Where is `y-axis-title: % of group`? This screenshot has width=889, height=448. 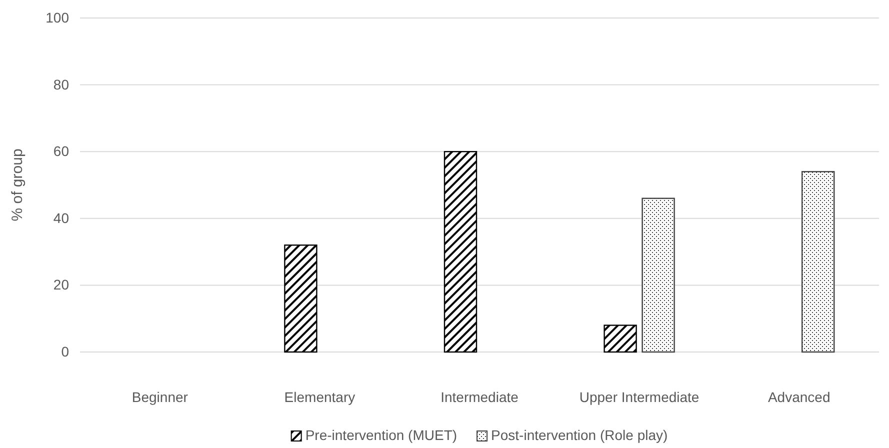
y-axis-title: % of group is located at coordinates (17, 185).